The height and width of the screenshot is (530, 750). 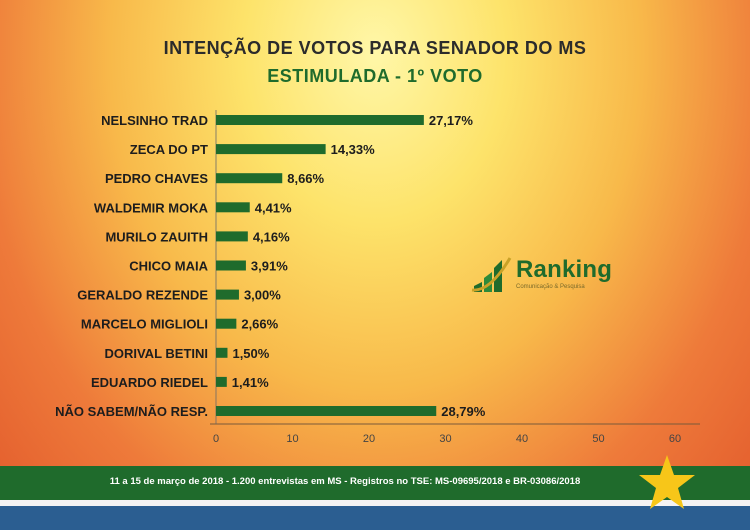 I want to click on x-tick-label: 0, so click(x=216, y=439).